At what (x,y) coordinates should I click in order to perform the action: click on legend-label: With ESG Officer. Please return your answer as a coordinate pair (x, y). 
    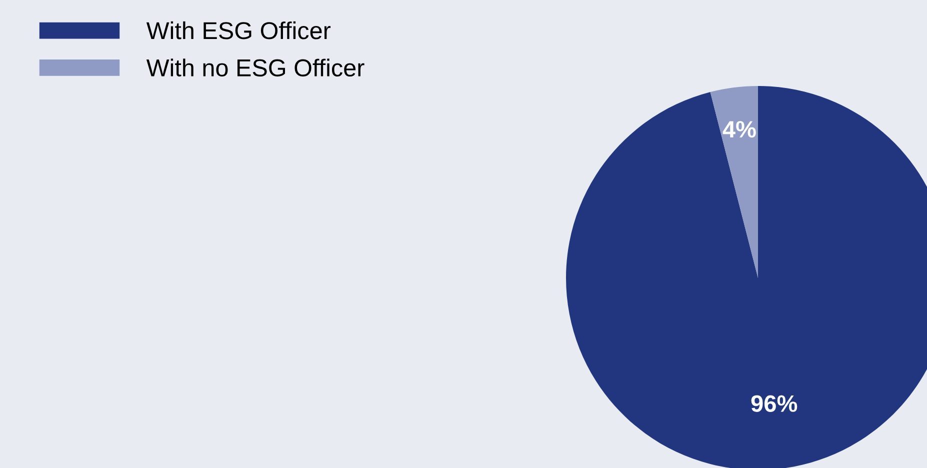
    Looking at the image, I should click on (238, 30).